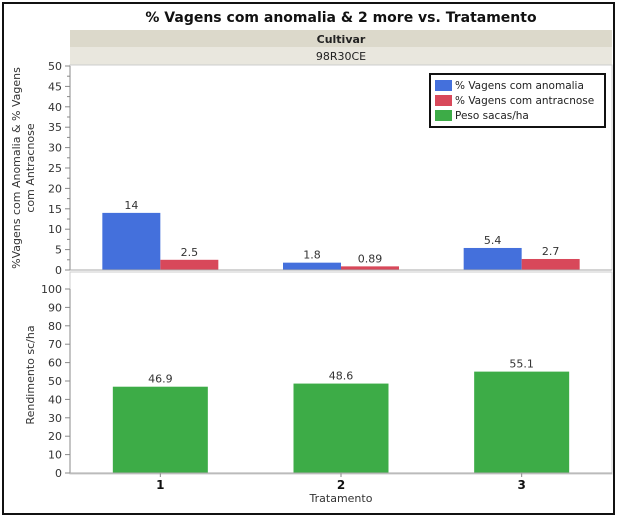 This screenshot has height=522, width=620. I want to click on y-tick-label: 70, so click(55, 344).